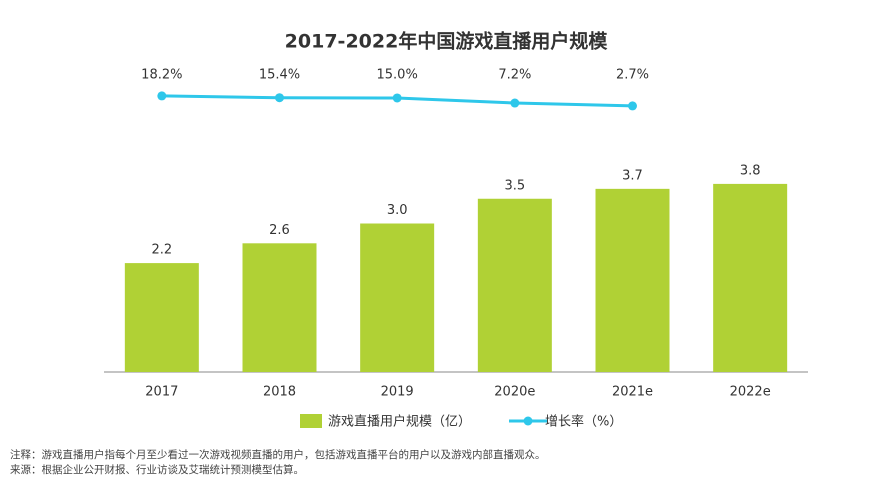 The height and width of the screenshot is (477, 891). What do you see at coordinates (161, 250) in the screenshot?
I see `bar-value-label: 2.2` at bounding box center [161, 250].